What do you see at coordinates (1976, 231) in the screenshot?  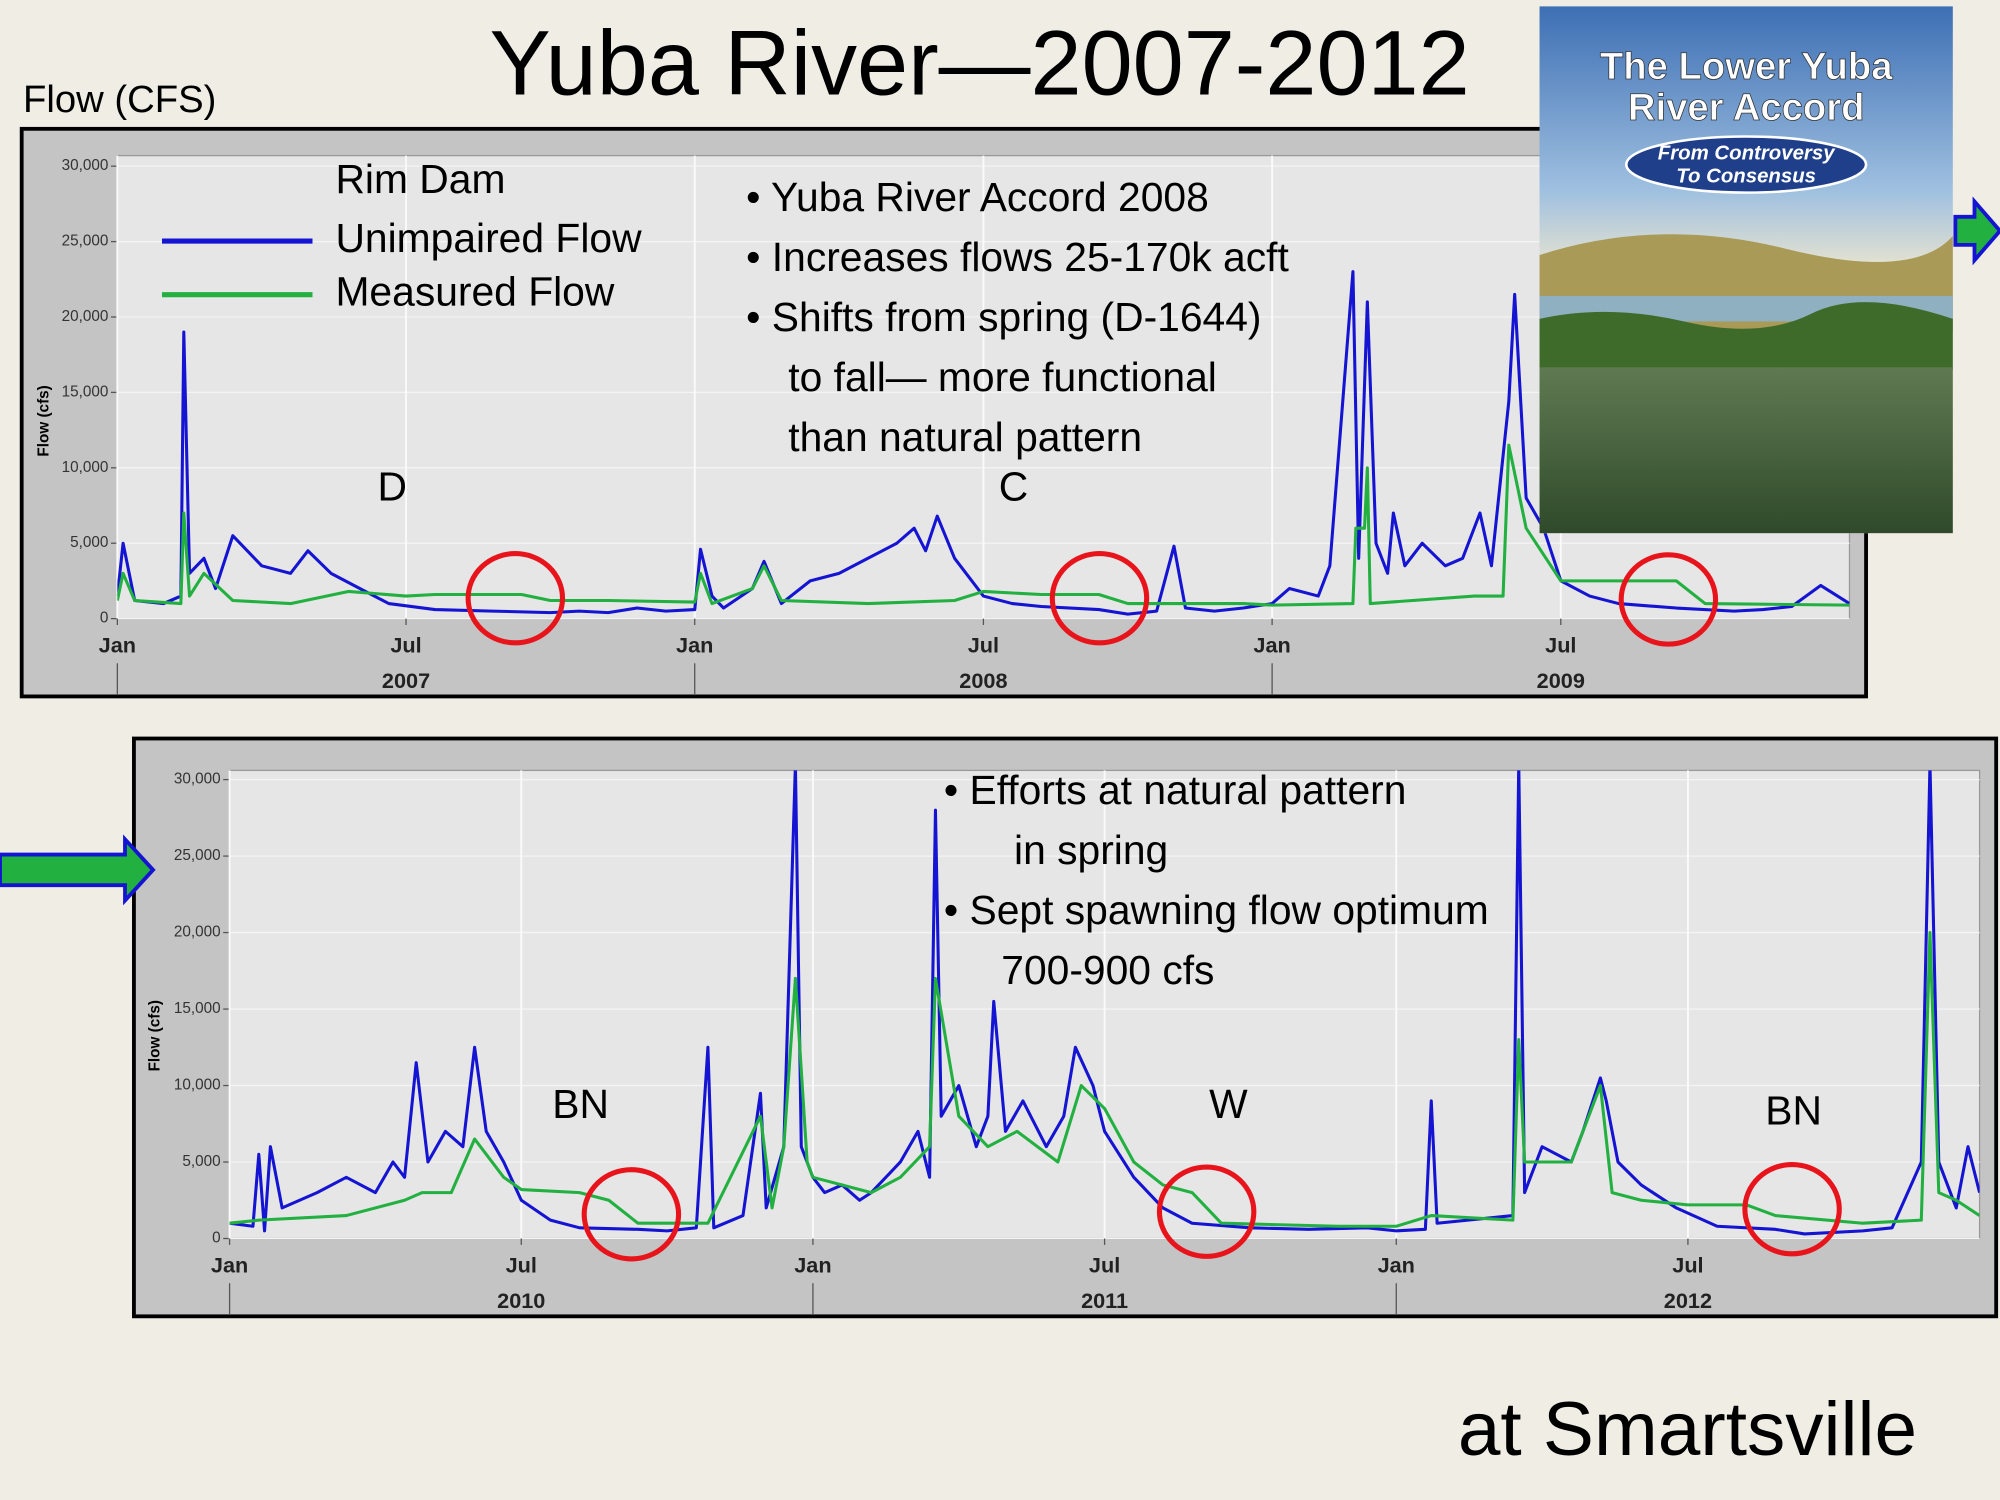 I see `arrow-right` at bounding box center [1976, 231].